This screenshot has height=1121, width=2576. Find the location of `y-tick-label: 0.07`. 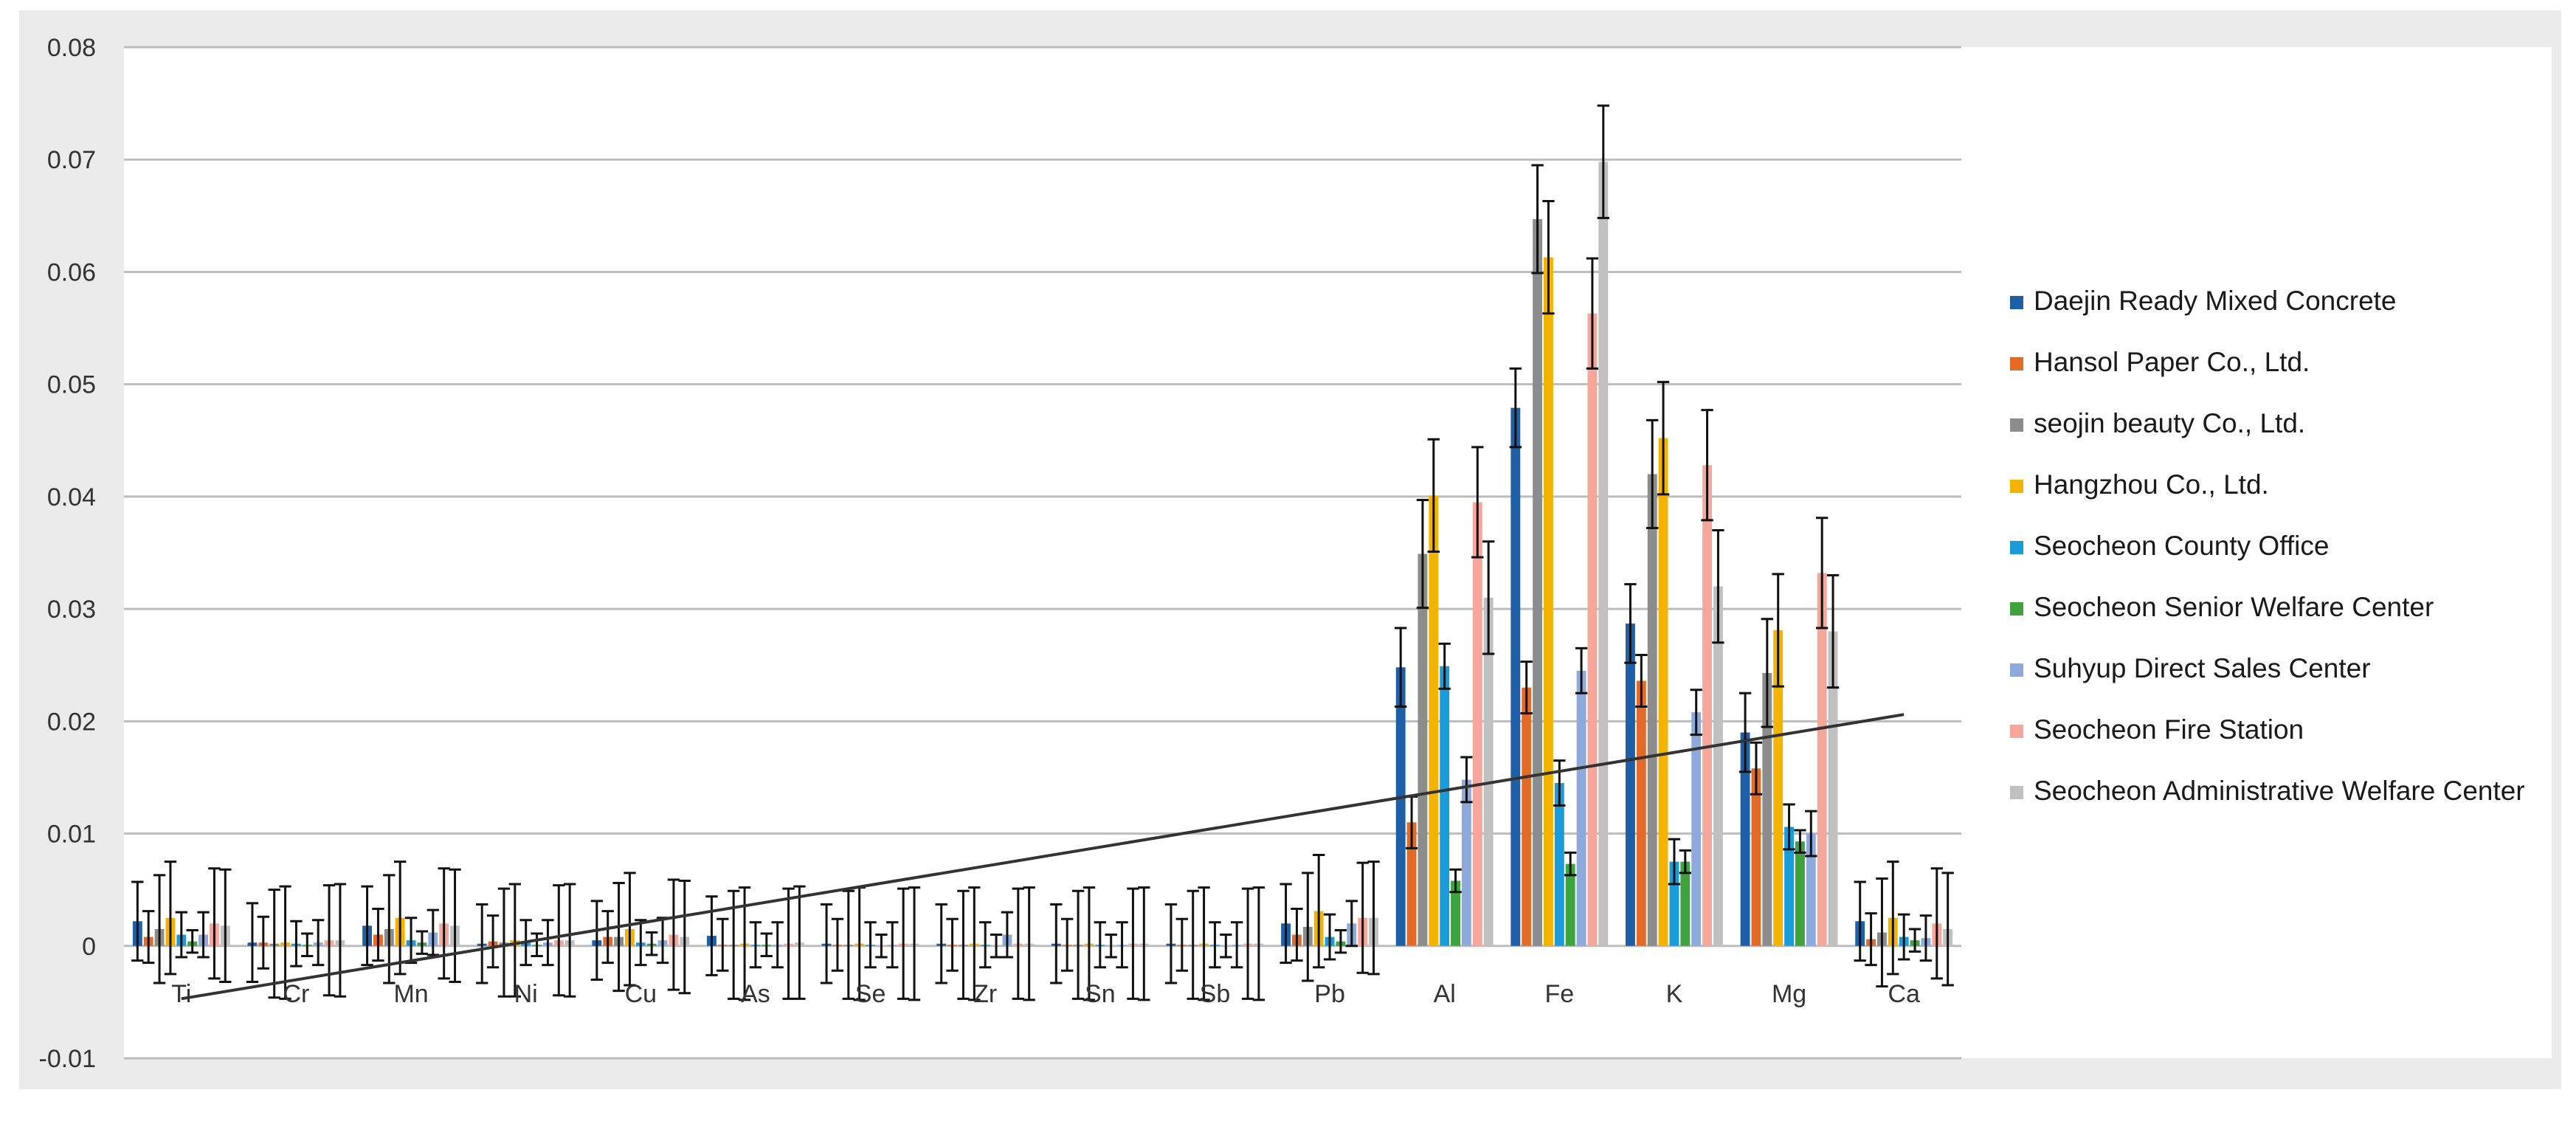

y-tick-label: 0.07 is located at coordinates (72, 160).